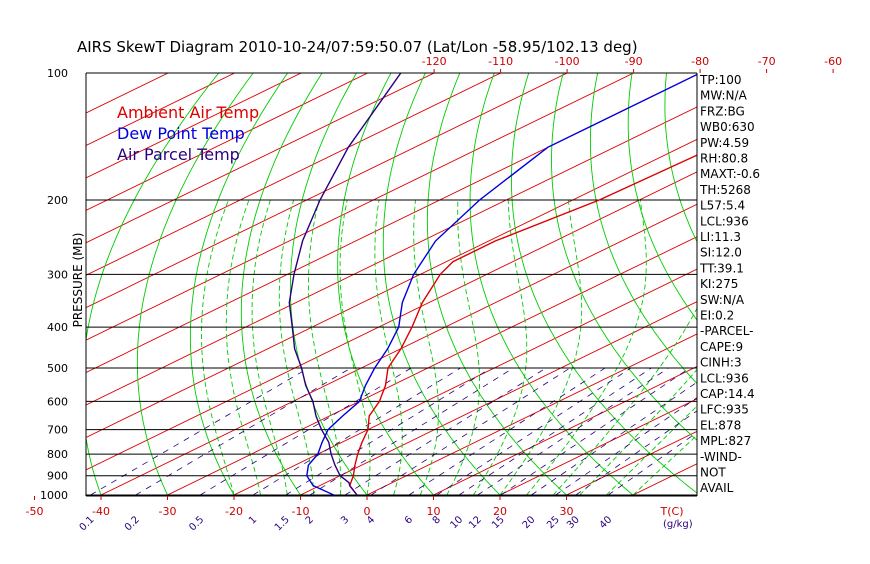 This screenshot has width=870, height=564. Describe the element at coordinates (672, 511) in the screenshot. I see `temp-unit-label: T(C)` at that location.